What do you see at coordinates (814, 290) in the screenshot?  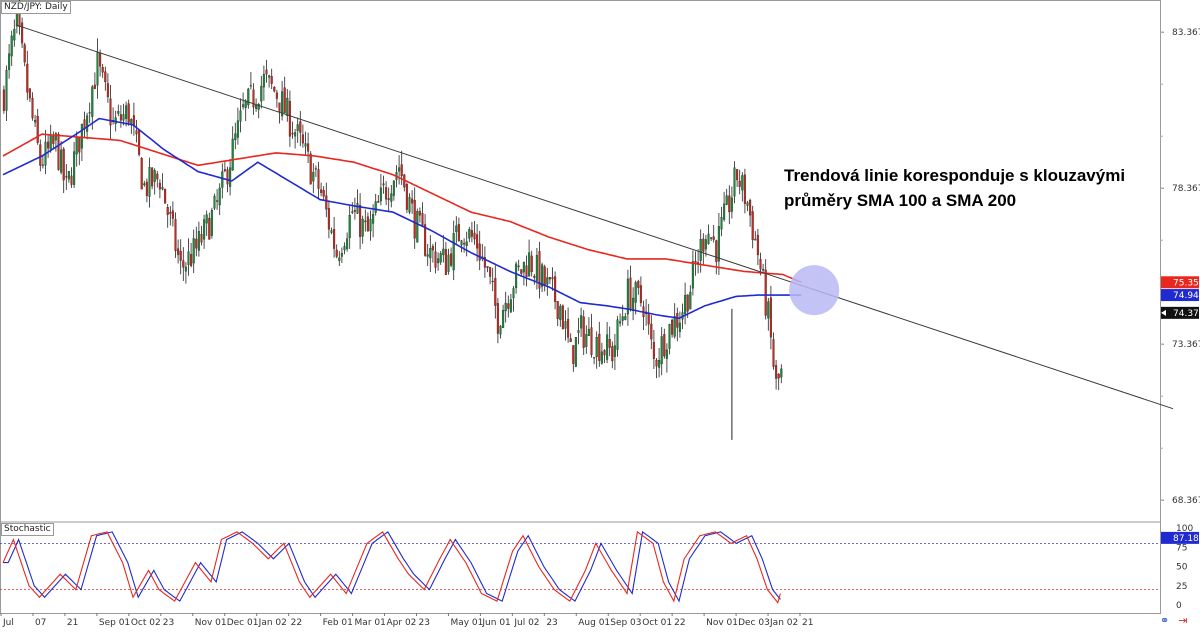 I see `highlight-circle` at bounding box center [814, 290].